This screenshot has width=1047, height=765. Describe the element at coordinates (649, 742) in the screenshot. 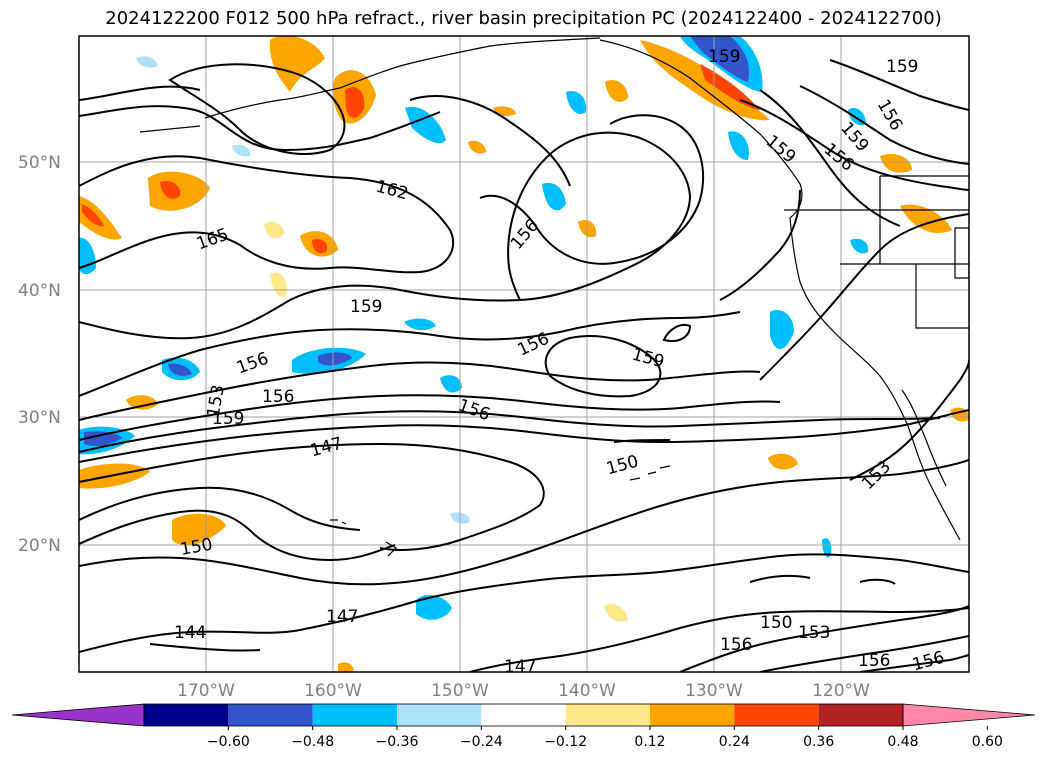

I see `colorbar-tick-label: 0.12` at that location.